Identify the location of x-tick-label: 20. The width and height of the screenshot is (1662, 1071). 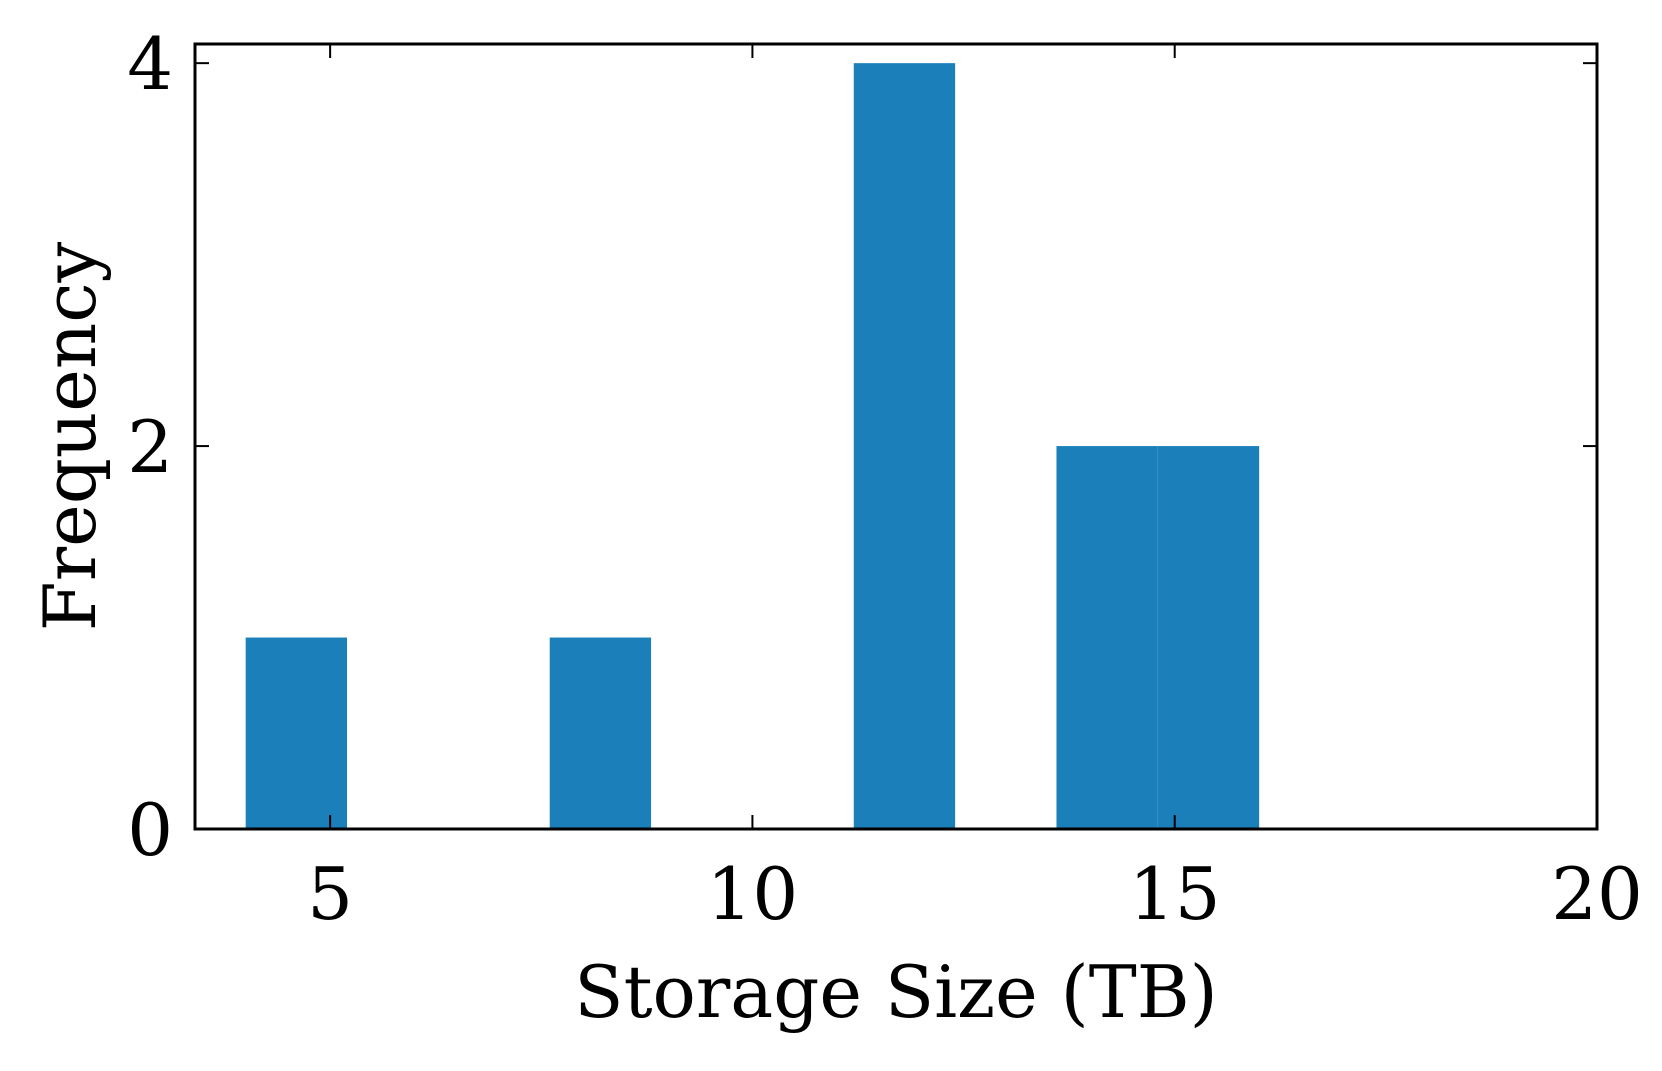
(1597, 894).